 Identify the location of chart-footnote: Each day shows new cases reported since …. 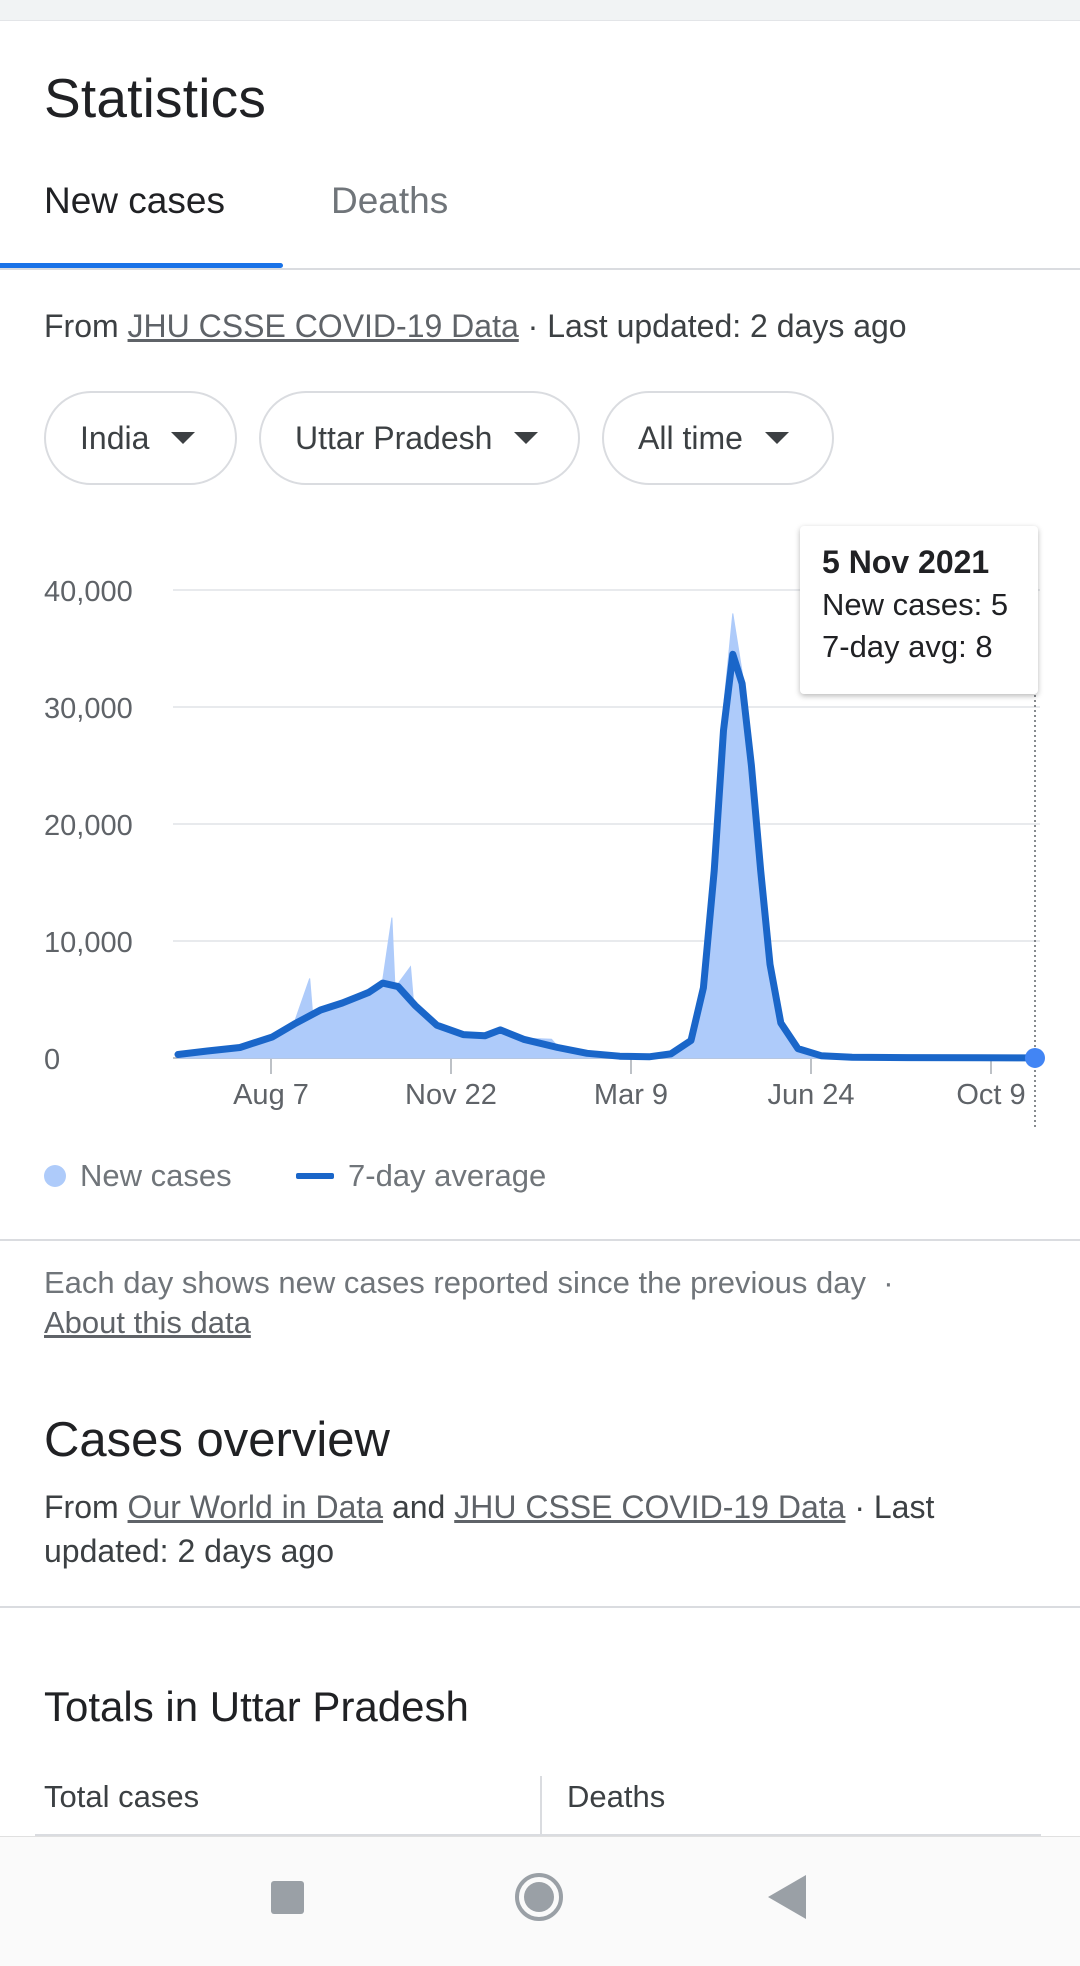
(544, 1303).